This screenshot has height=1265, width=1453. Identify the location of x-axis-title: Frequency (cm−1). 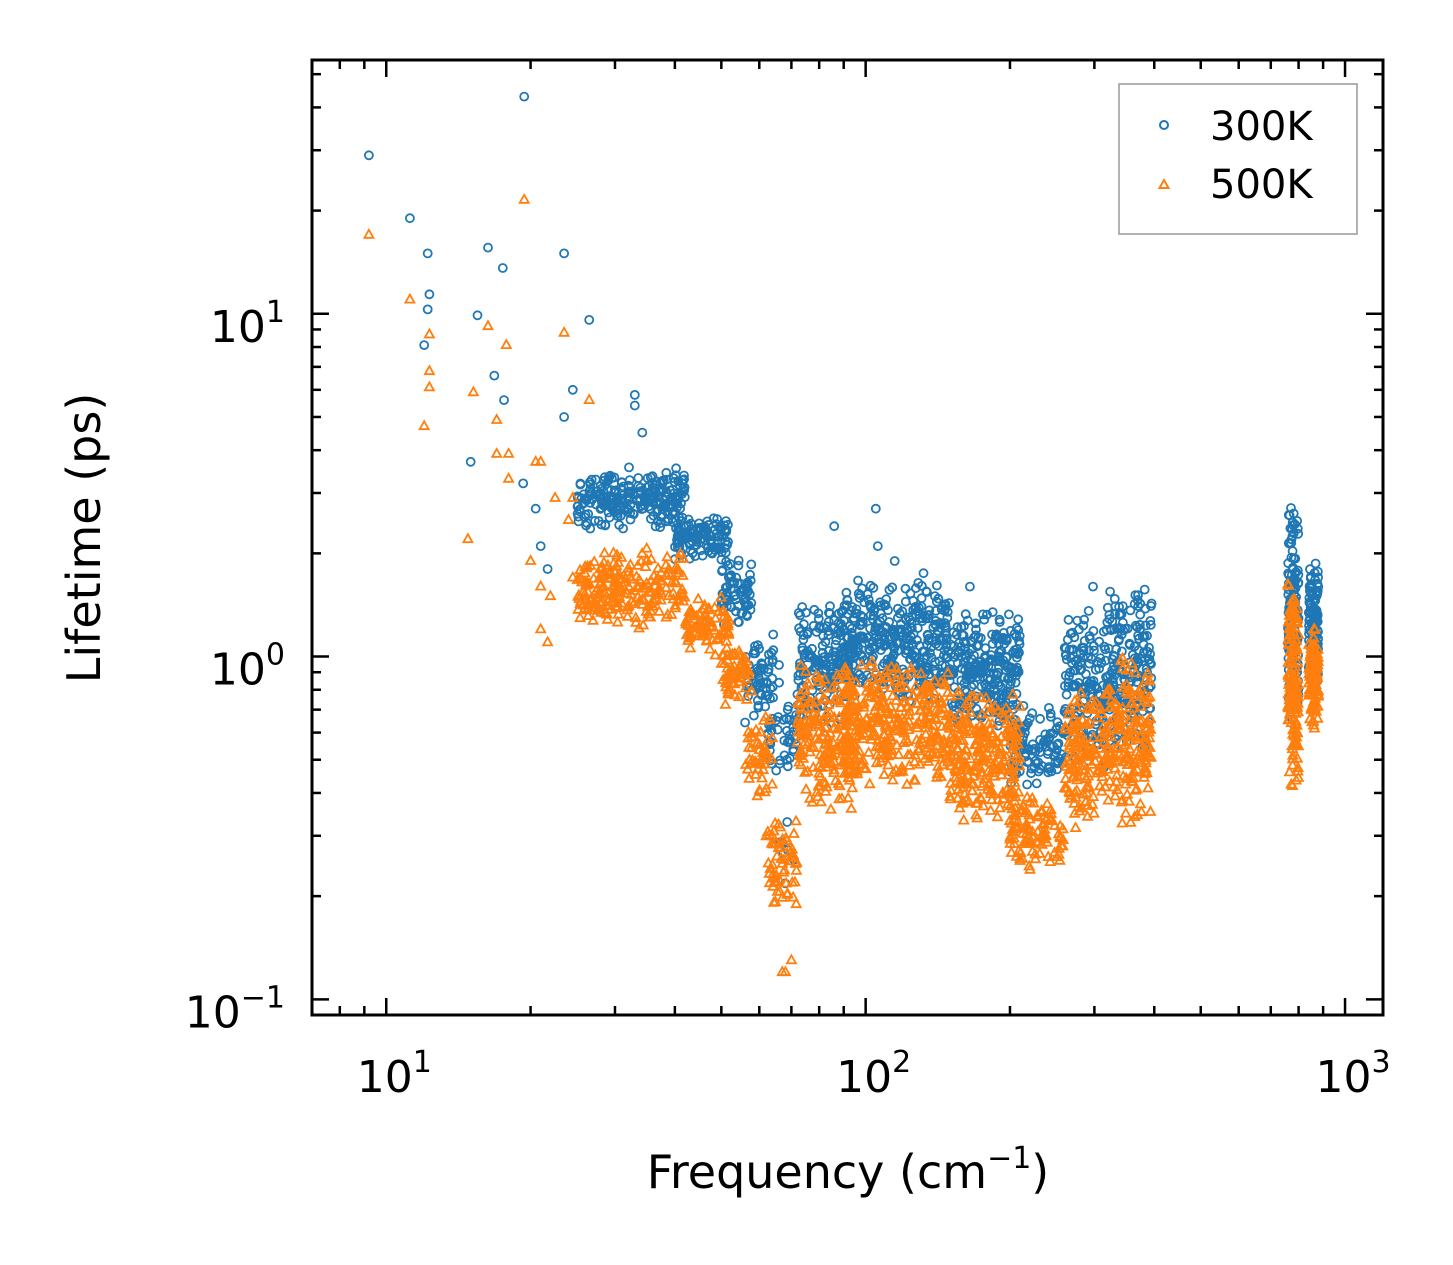
(848, 1170).